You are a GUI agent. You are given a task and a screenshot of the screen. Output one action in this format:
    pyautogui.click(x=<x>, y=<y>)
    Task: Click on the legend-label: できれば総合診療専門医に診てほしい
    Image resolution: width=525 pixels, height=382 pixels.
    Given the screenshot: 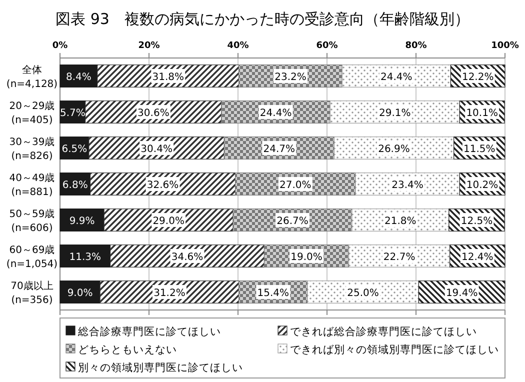 What is the action you would take?
    pyautogui.click(x=383, y=331)
    